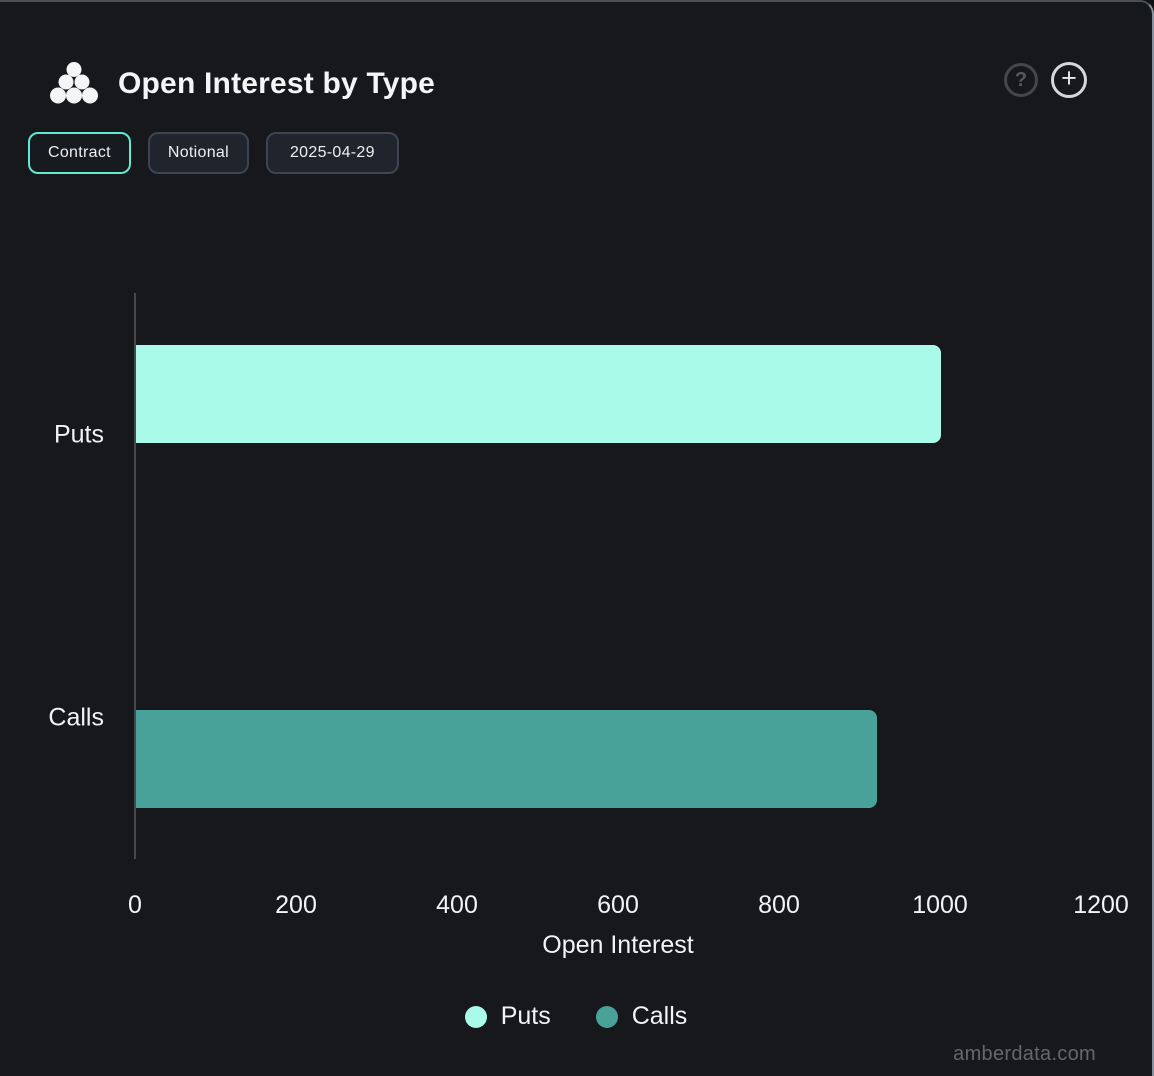 The height and width of the screenshot is (1076, 1154). Describe the element at coordinates (76, 717) in the screenshot. I see `y-axis-category-label: Calls` at that location.